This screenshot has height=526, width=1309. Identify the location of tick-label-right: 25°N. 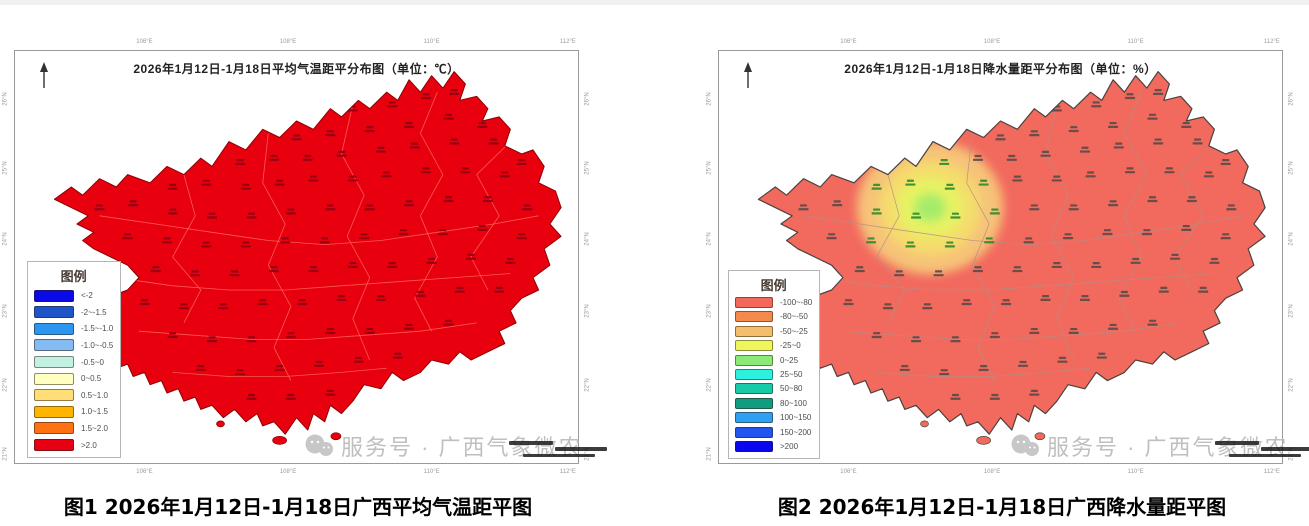
(1291, 168).